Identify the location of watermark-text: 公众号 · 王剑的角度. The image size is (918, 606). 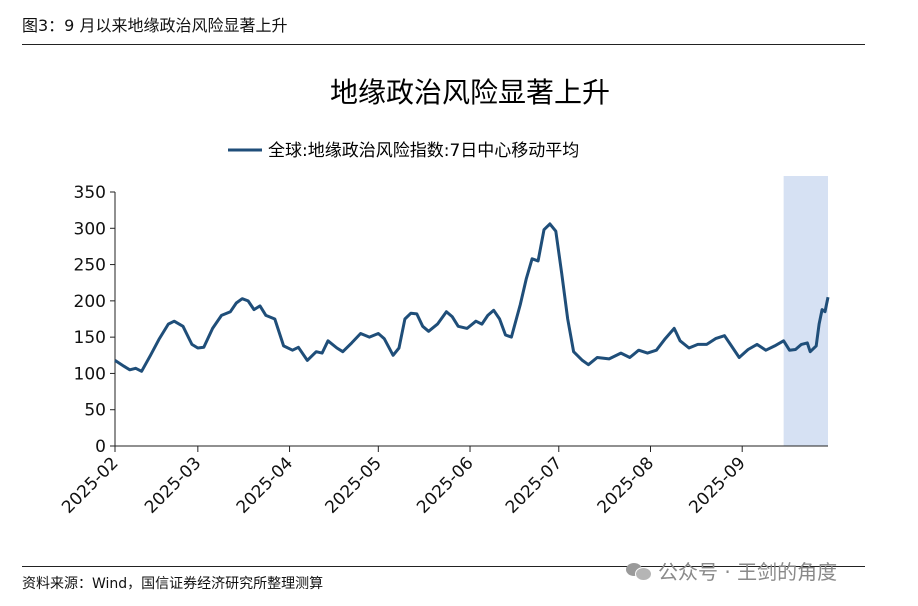
(748, 572).